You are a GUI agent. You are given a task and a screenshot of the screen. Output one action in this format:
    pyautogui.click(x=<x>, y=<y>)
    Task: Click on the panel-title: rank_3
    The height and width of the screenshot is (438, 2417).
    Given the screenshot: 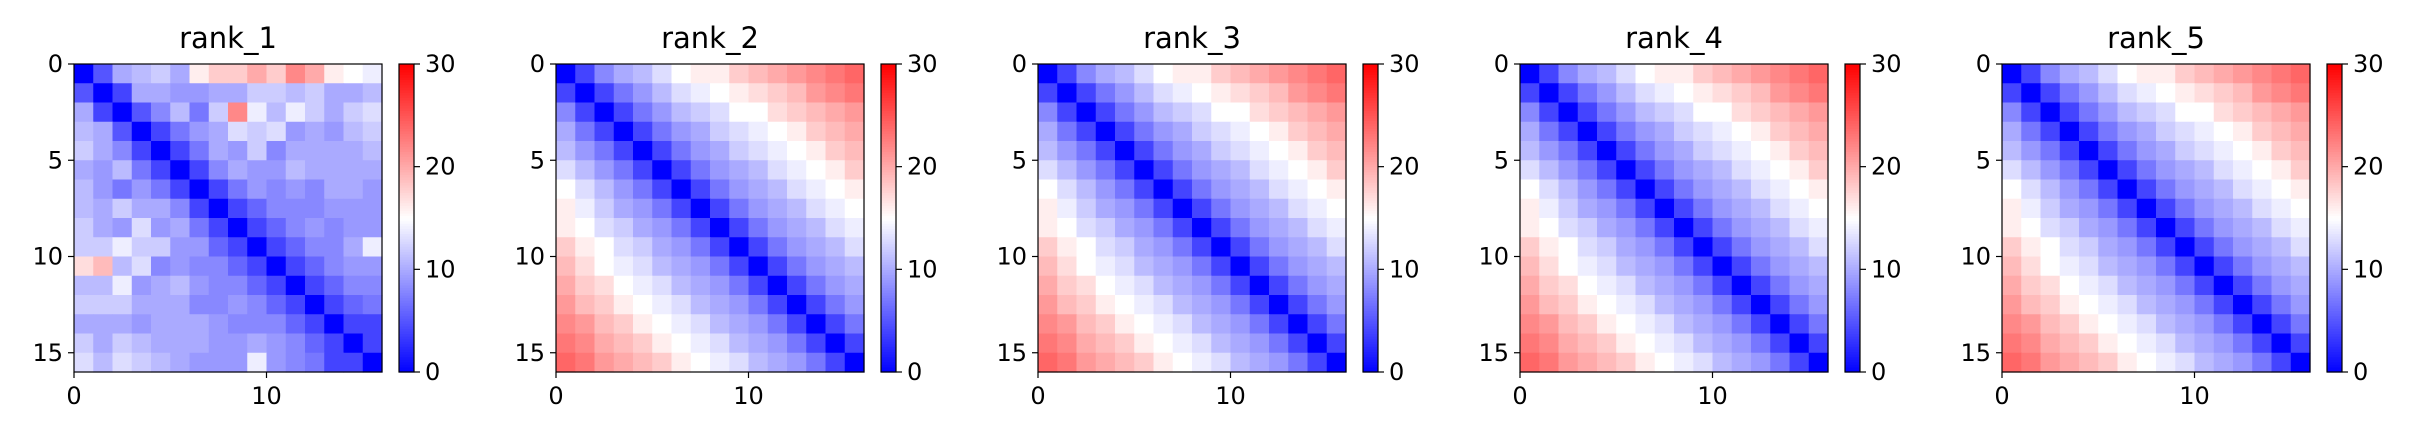 What is the action you would take?
    pyautogui.click(x=1192, y=38)
    